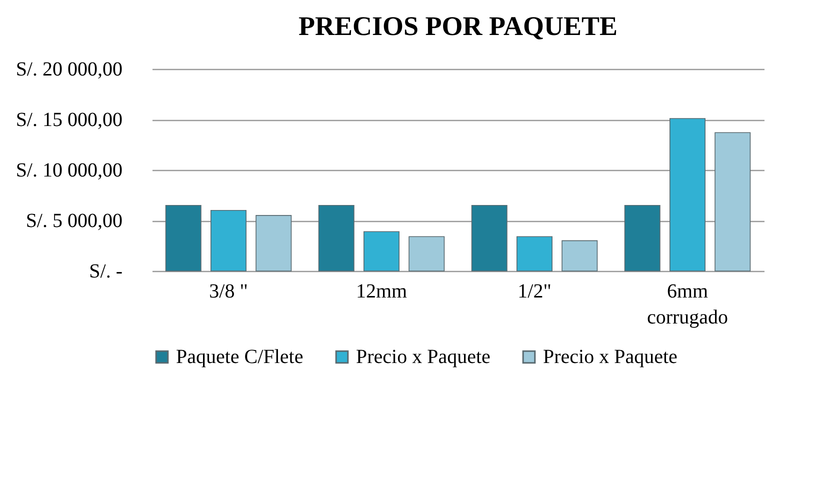 This screenshot has width=837, height=477. What do you see at coordinates (382, 291) in the screenshot?
I see `x-tick-label: 12mm` at bounding box center [382, 291].